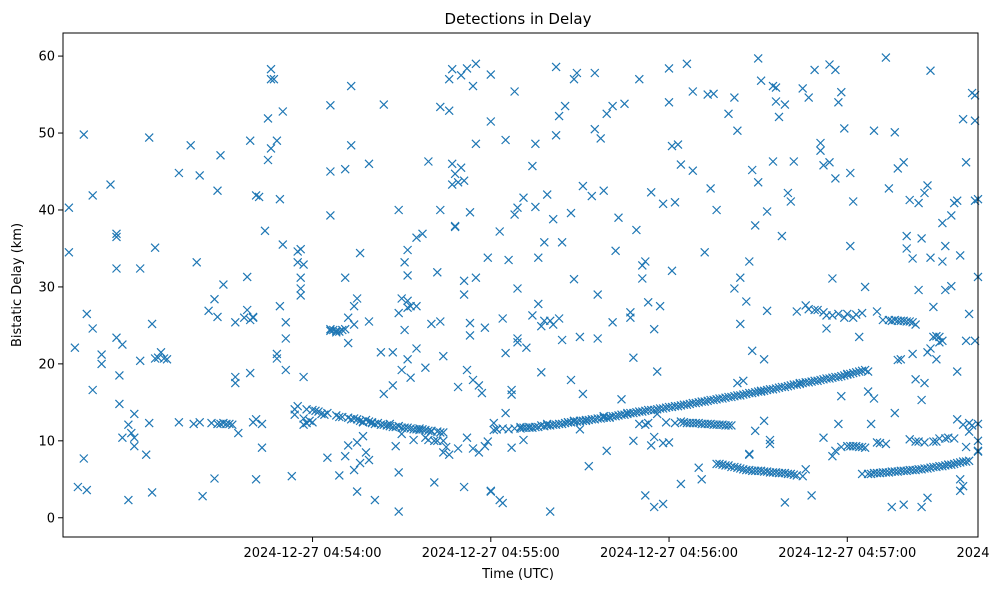  I want to click on y-tick-label: 10, so click(46, 441).